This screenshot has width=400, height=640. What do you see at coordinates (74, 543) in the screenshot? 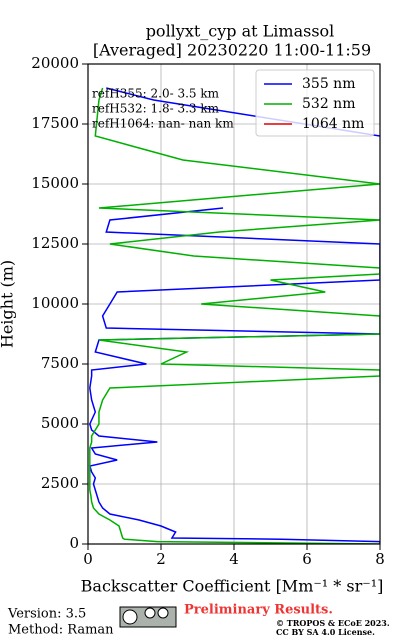
I see `y-tick-label: 0` at bounding box center [74, 543].